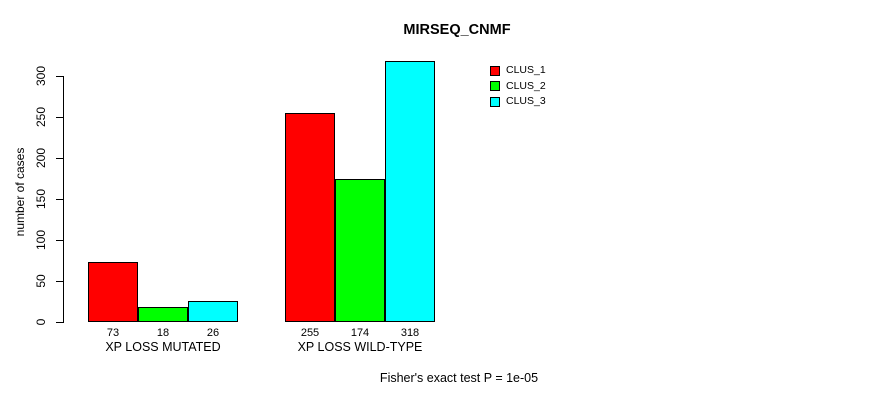  I want to click on bar-value-label: 26, so click(213, 332).